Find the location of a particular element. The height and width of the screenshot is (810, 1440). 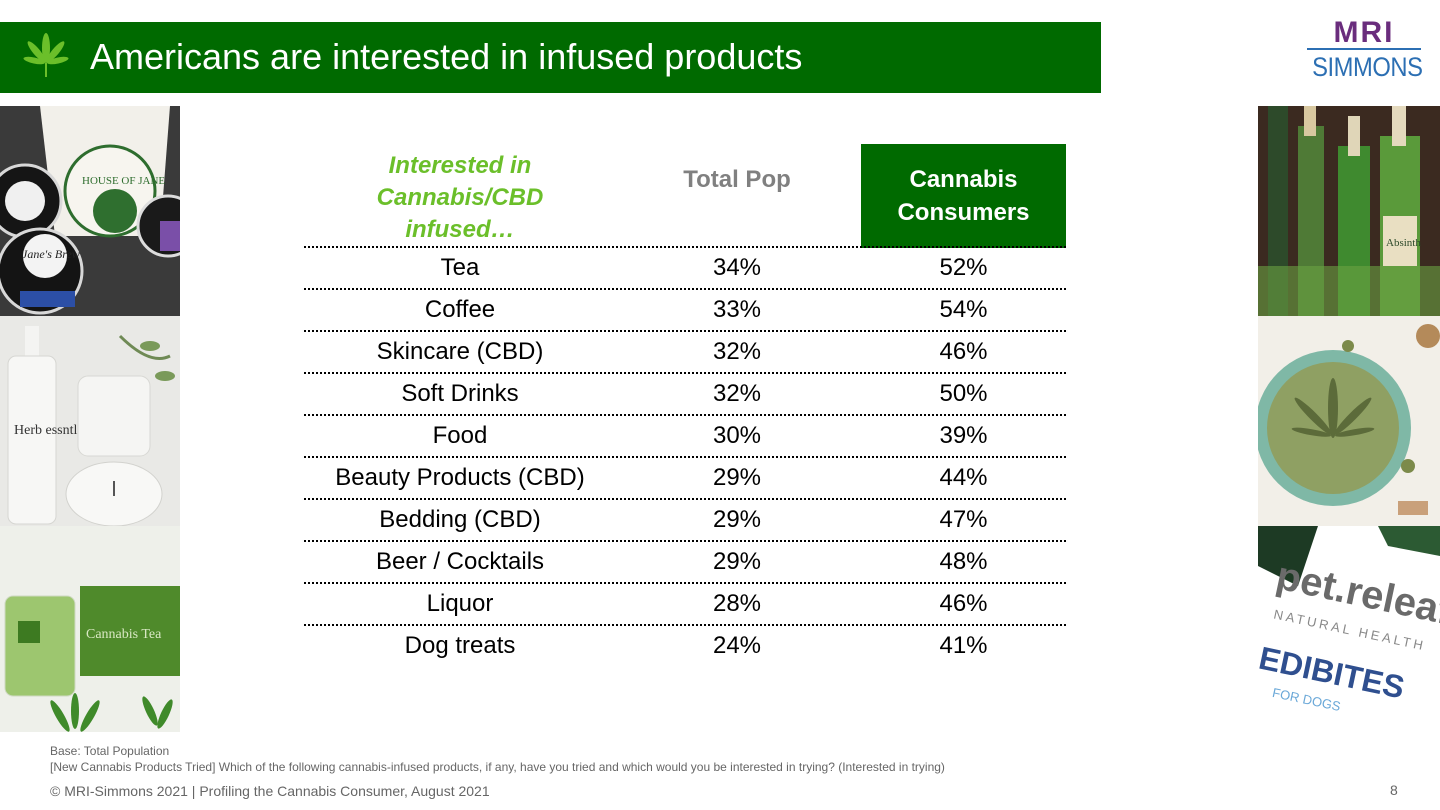

row-total-pop: 24% is located at coordinates (737, 645).